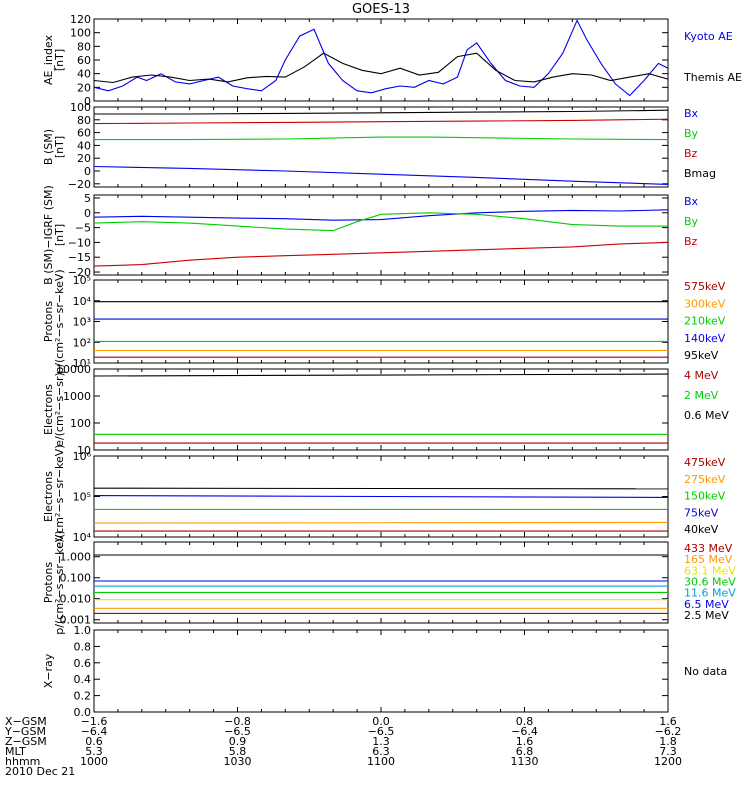 This screenshot has height=800, width=750. Describe the element at coordinates (381, 9) in the screenshot. I see `plot-title: GOES-13` at that location.